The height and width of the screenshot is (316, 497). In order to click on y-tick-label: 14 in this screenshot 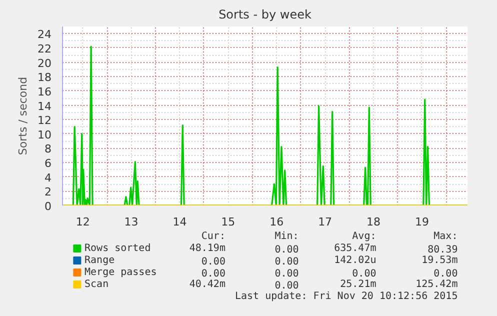, I will do `click(45, 106)`.